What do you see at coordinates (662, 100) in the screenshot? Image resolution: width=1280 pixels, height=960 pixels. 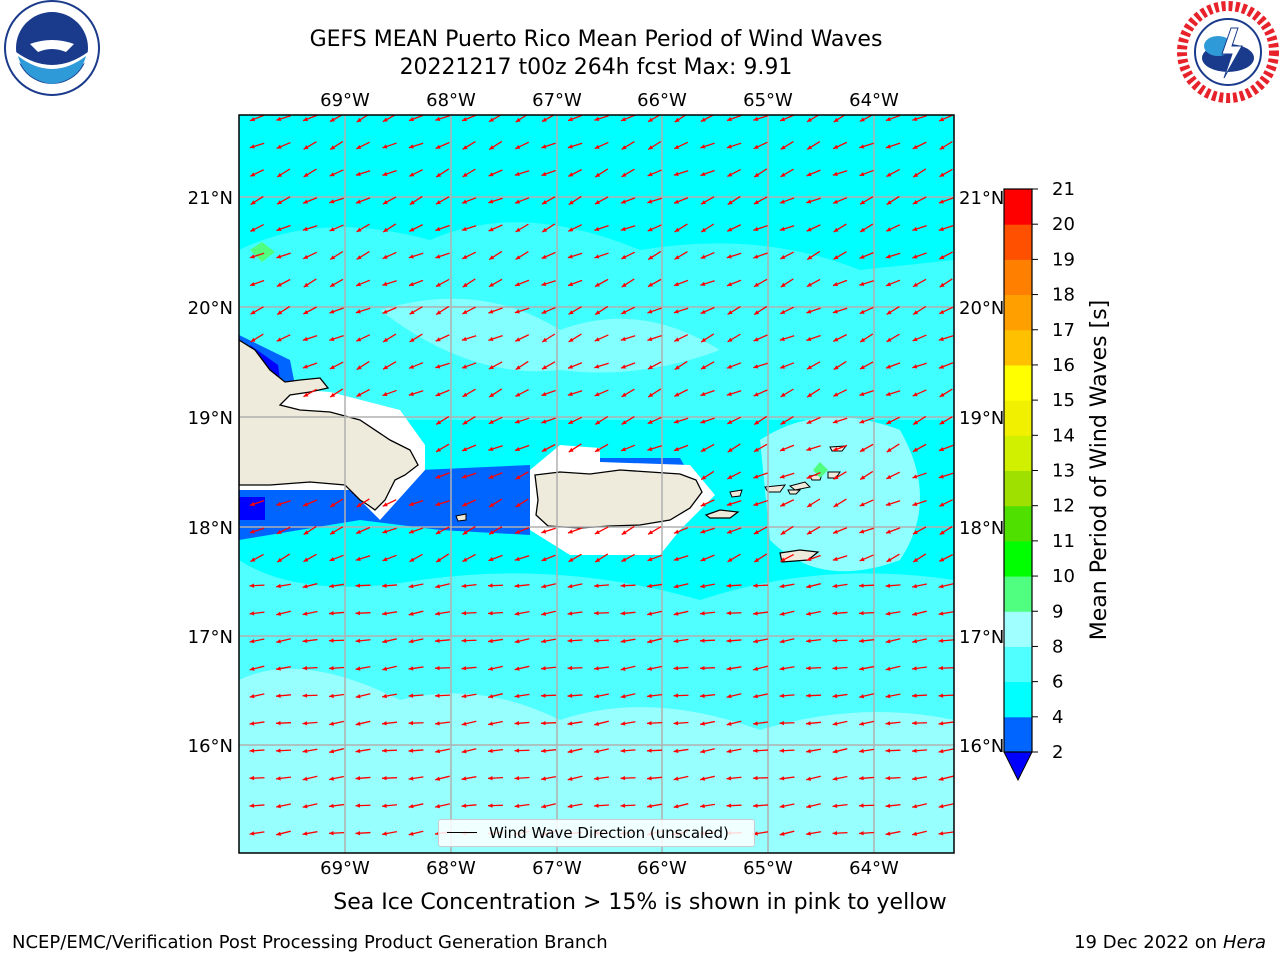 I see `lon-label-top: 66°W` at bounding box center [662, 100].